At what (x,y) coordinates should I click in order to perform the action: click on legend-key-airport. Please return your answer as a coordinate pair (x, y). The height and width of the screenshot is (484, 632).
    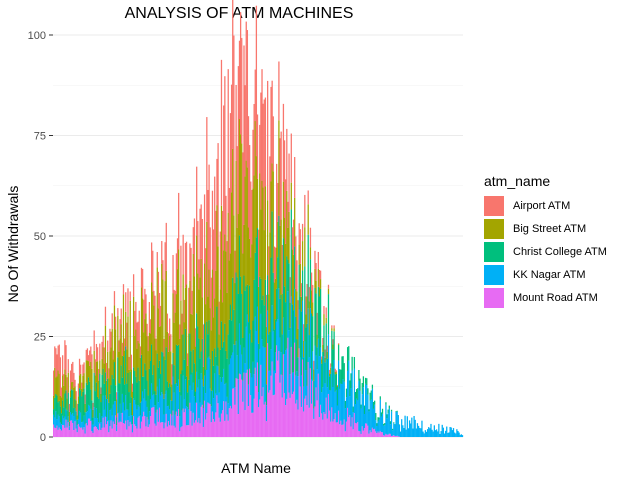
    Looking at the image, I should click on (494, 205).